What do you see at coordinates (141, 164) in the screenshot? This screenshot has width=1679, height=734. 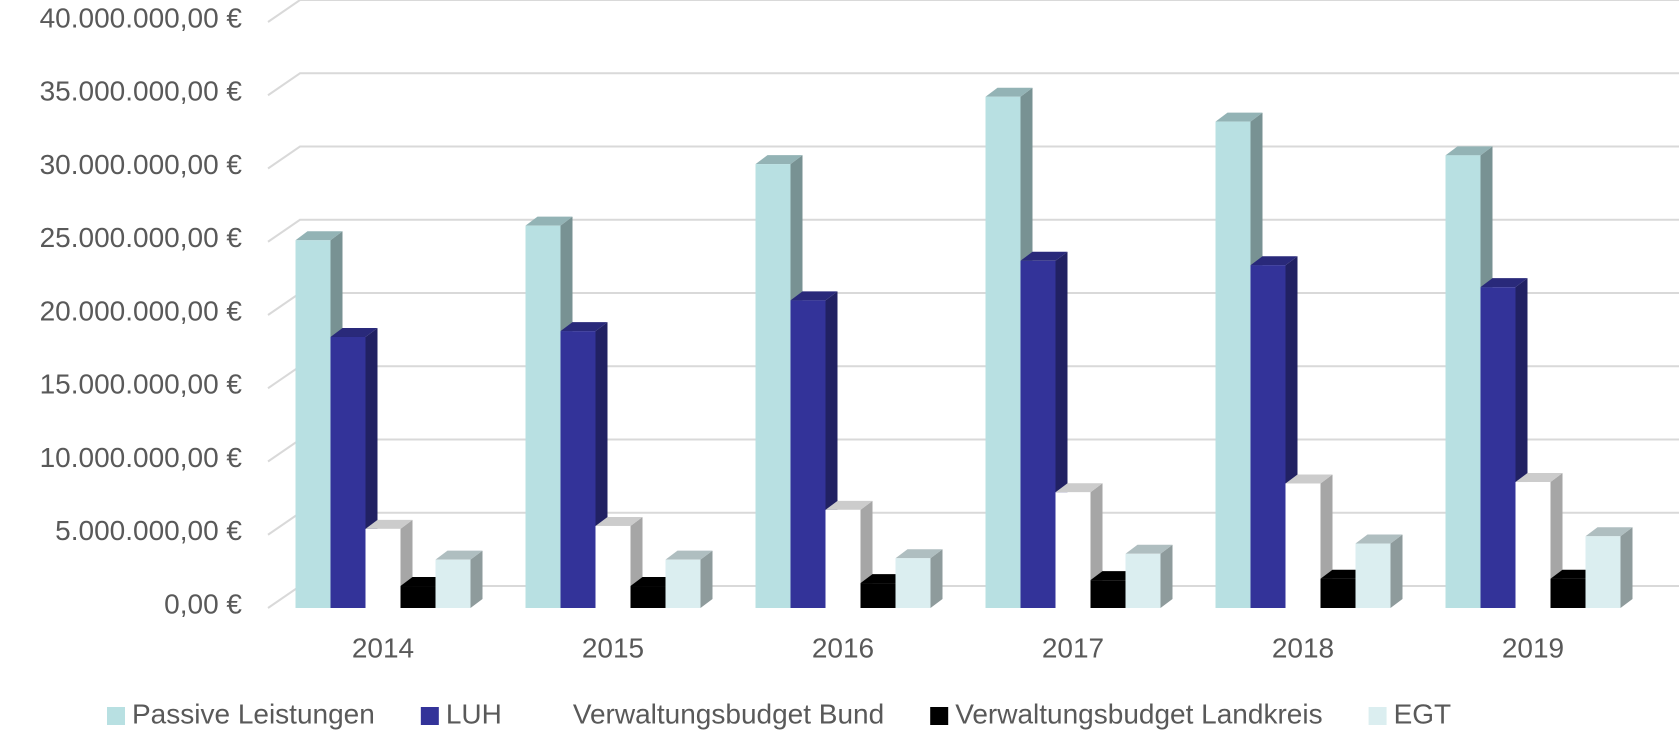 I see `y-tick-label: 30.000.000,00 €` at bounding box center [141, 164].